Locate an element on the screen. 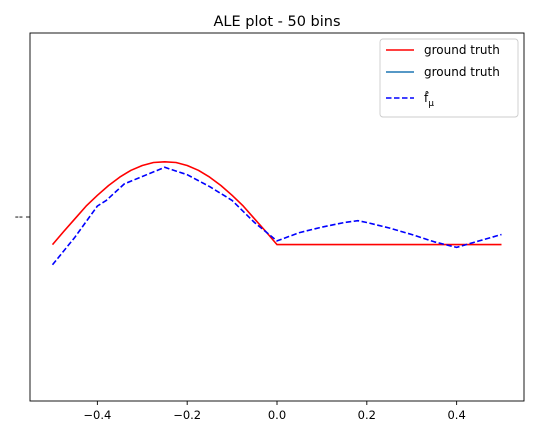 The height and width of the screenshot is (435, 535). legend-box is located at coordinates (449, 78).